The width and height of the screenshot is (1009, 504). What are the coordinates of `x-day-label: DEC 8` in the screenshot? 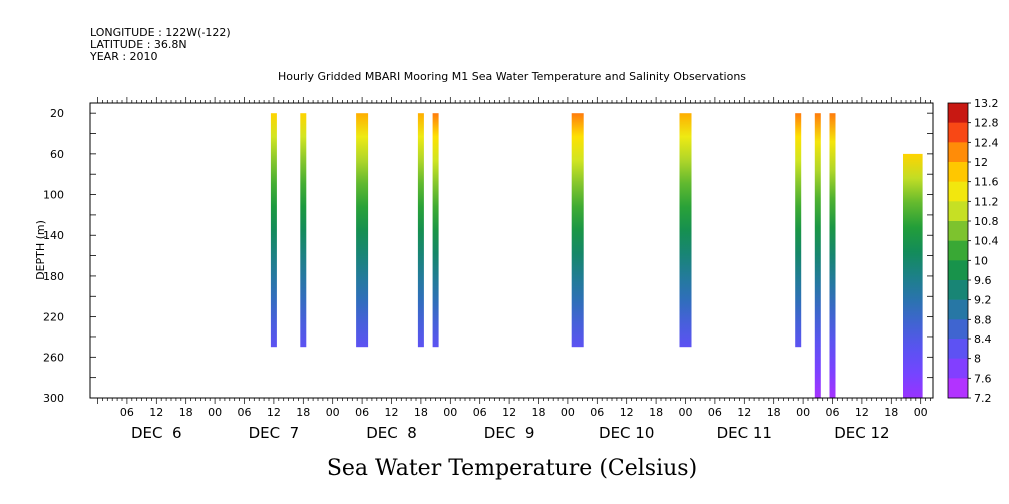 It's located at (391, 433).